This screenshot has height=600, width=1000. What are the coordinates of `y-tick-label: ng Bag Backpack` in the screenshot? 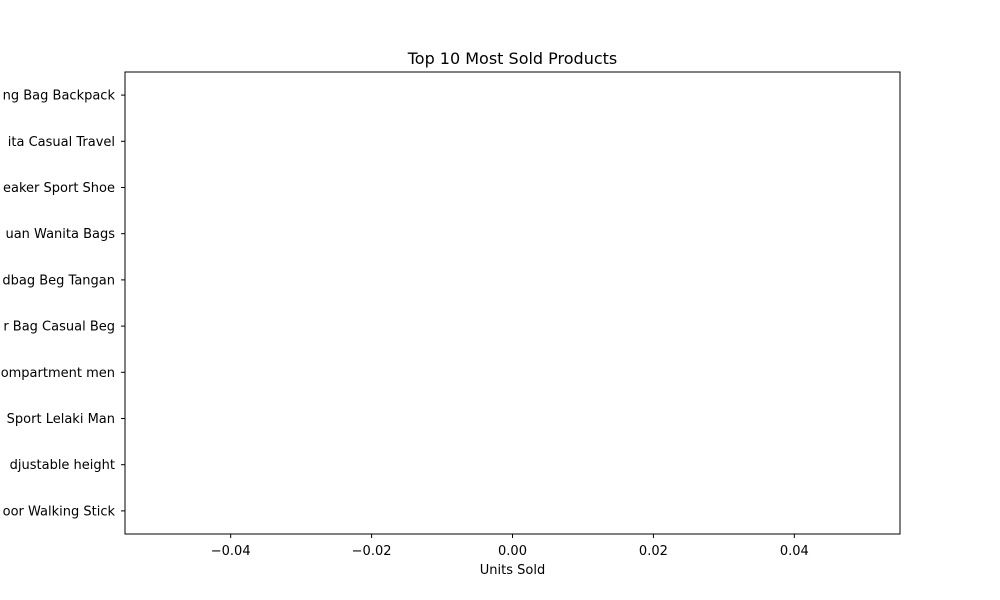 It's located at (59, 96).